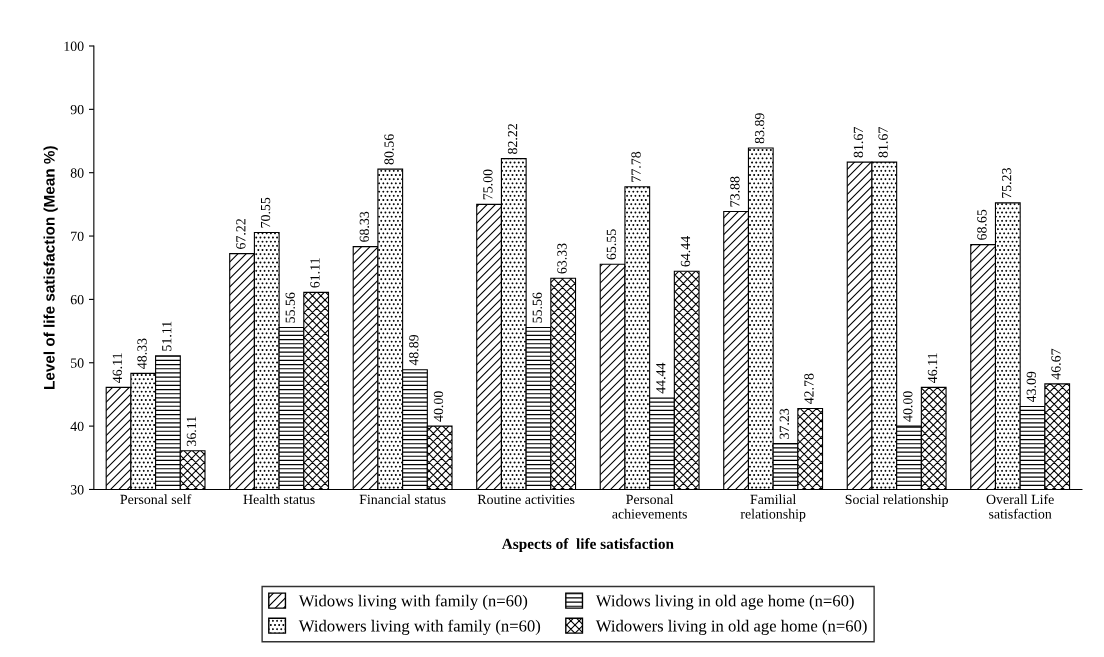 The height and width of the screenshot is (657, 1104). Describe the element at coordinates (265, 212) in the screenshot. I see `data-label: 70.55` at that location.